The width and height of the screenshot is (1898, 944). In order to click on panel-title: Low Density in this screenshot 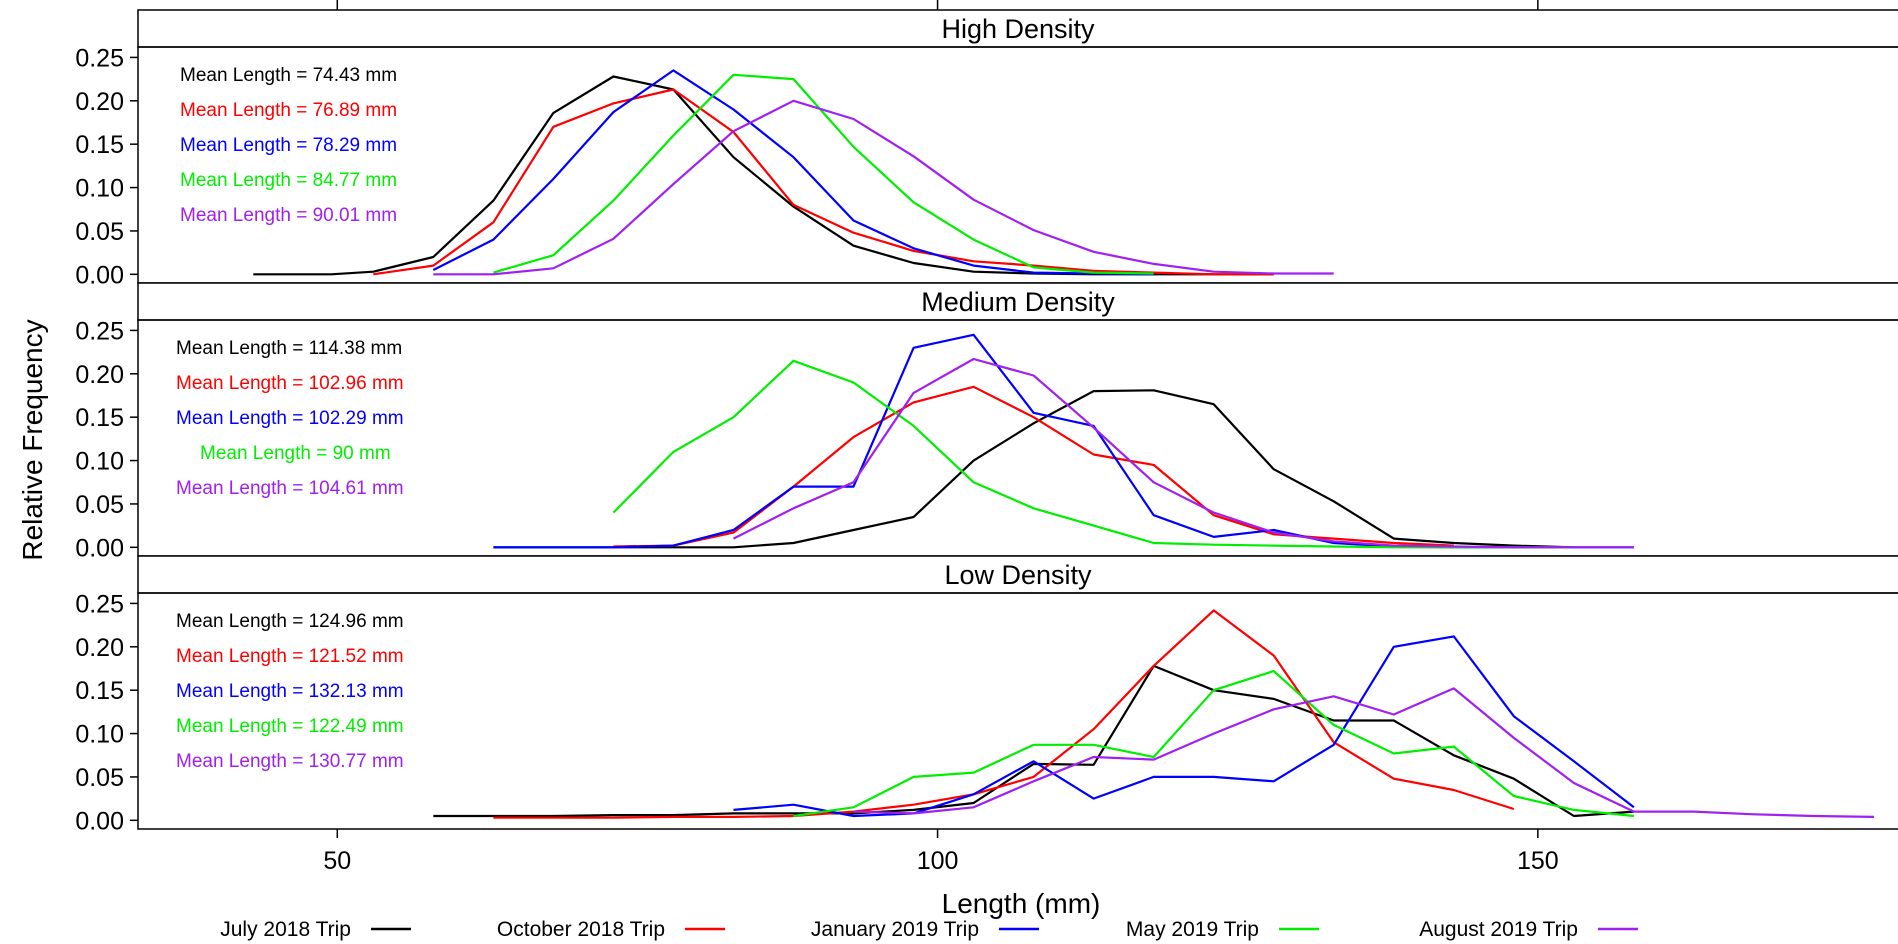, I will do `click(1018, 575)`.